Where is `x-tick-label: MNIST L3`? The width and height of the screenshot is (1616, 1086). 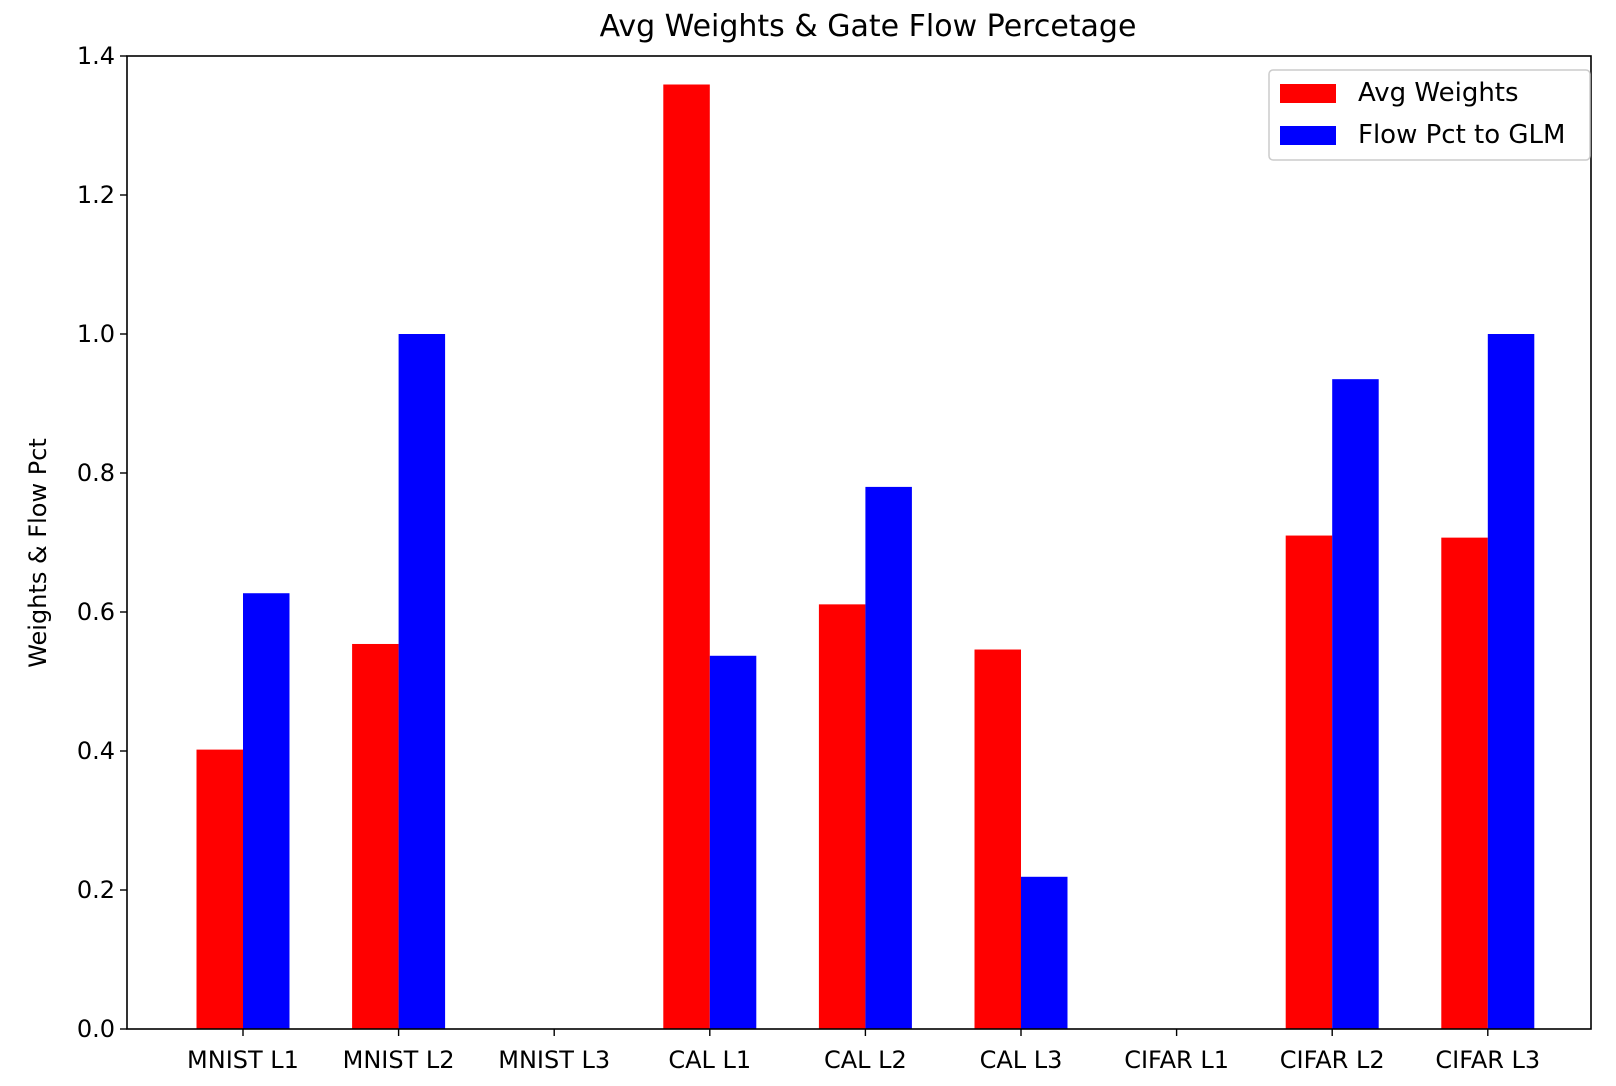 x-tick-label: MNIST L3 is located at coordinates (554, 1060).